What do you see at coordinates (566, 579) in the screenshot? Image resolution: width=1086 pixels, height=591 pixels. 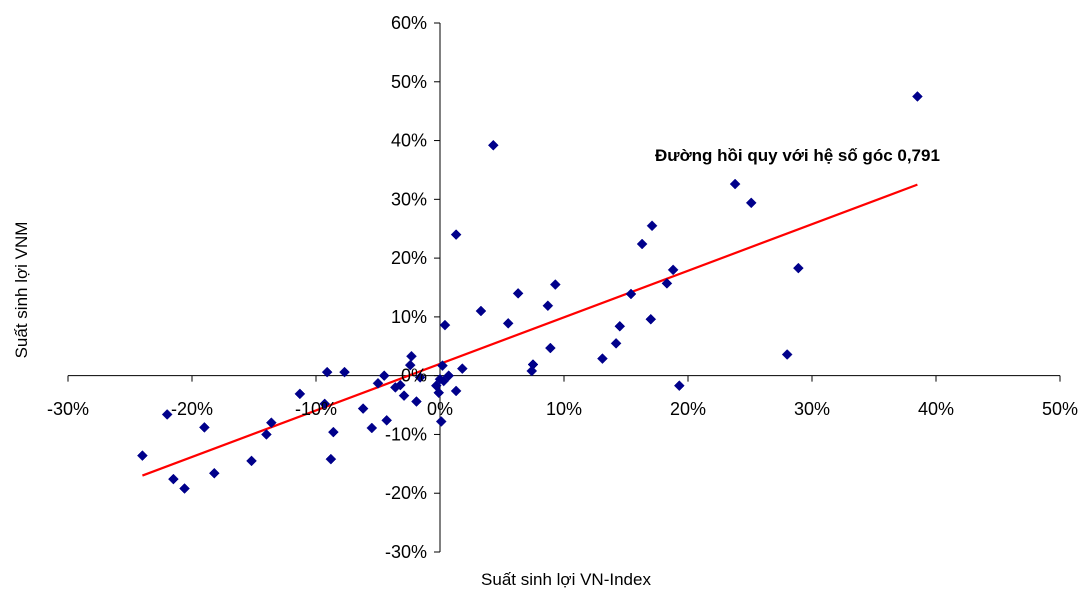 I see `x-axis-title: Suất sinh lợi VN-Index` at bounding box center [566, 579].